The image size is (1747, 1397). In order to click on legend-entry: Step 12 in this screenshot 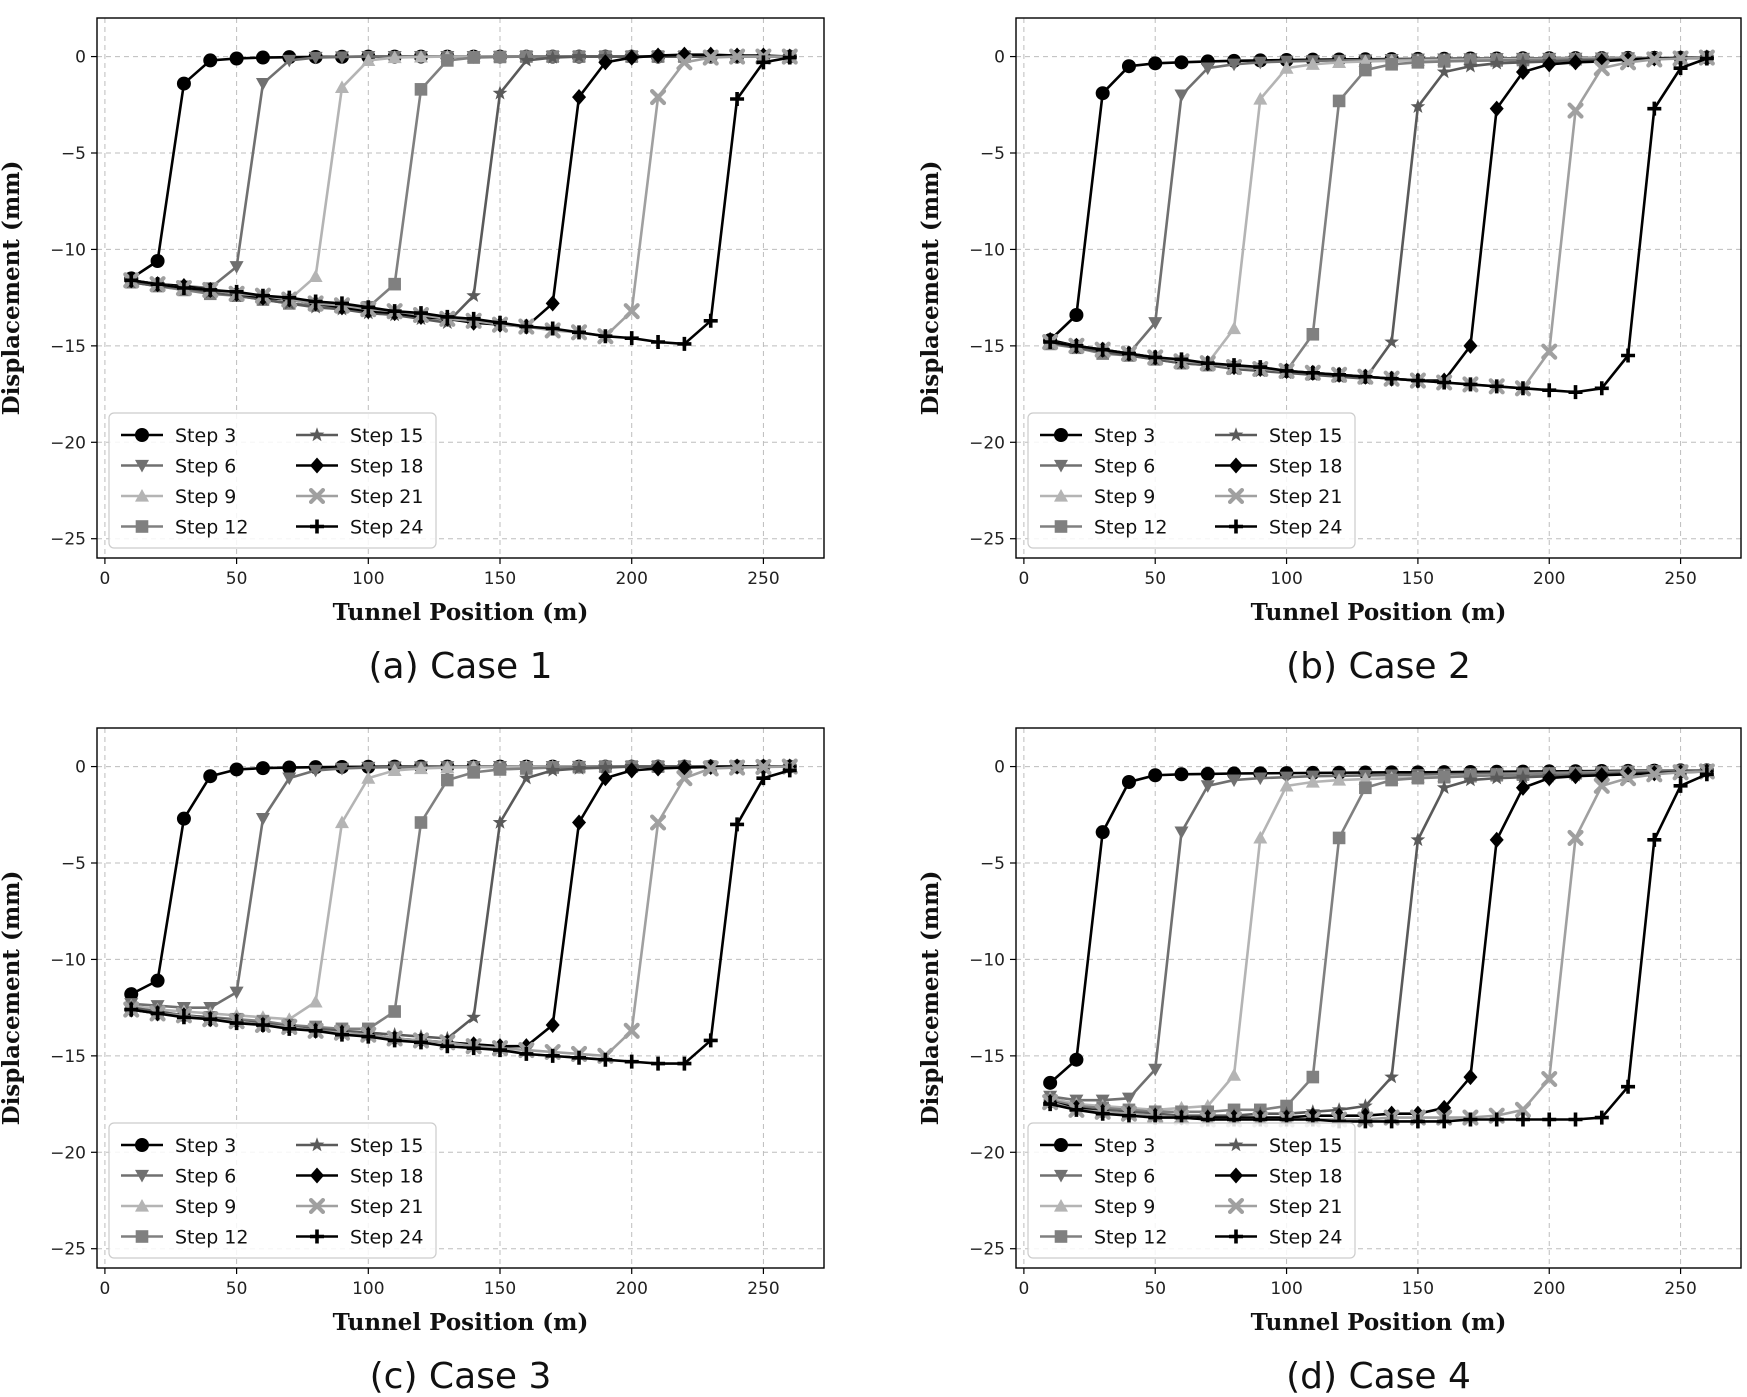, I will do `click(1103, 528)`.